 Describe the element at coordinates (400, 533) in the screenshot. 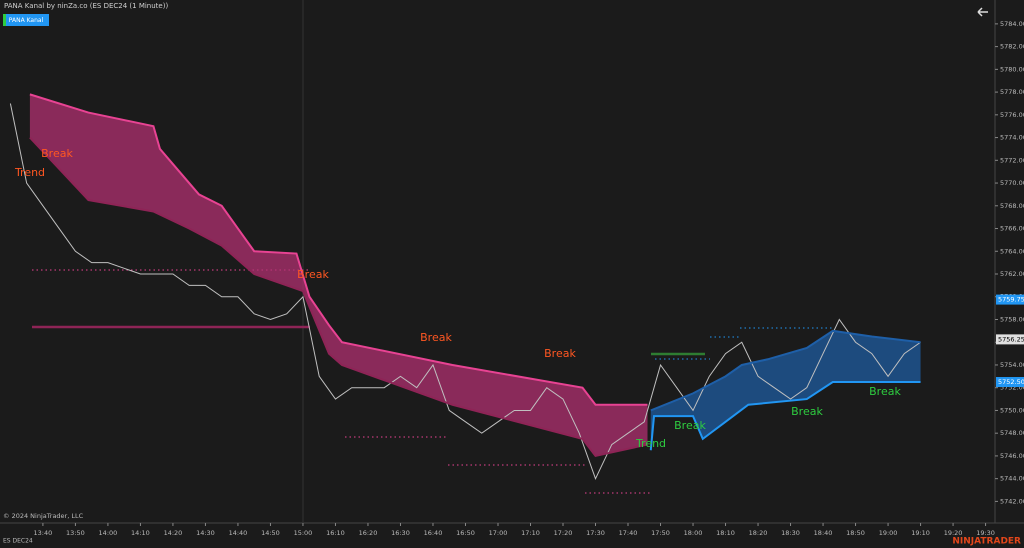

I see `x-tick-label: 16:30` at that location.